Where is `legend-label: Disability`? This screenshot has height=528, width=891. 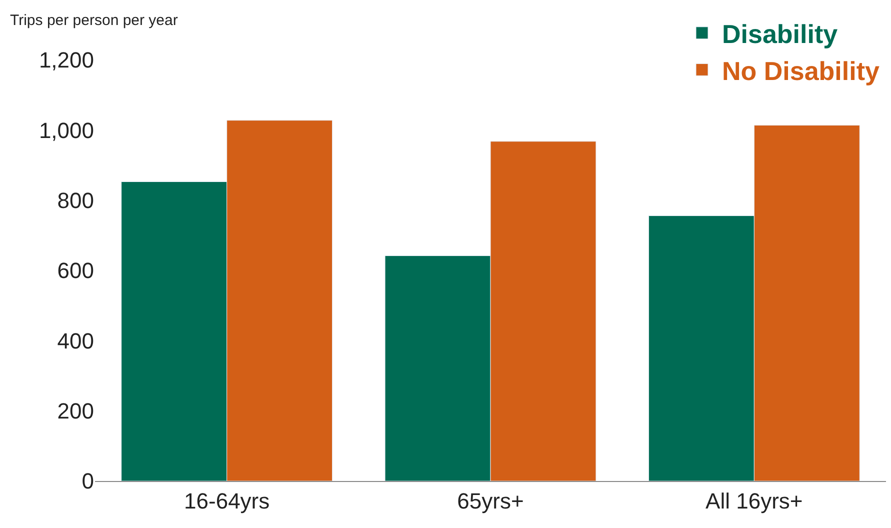
legend-label: Disability is located at coordinates (780, 34).